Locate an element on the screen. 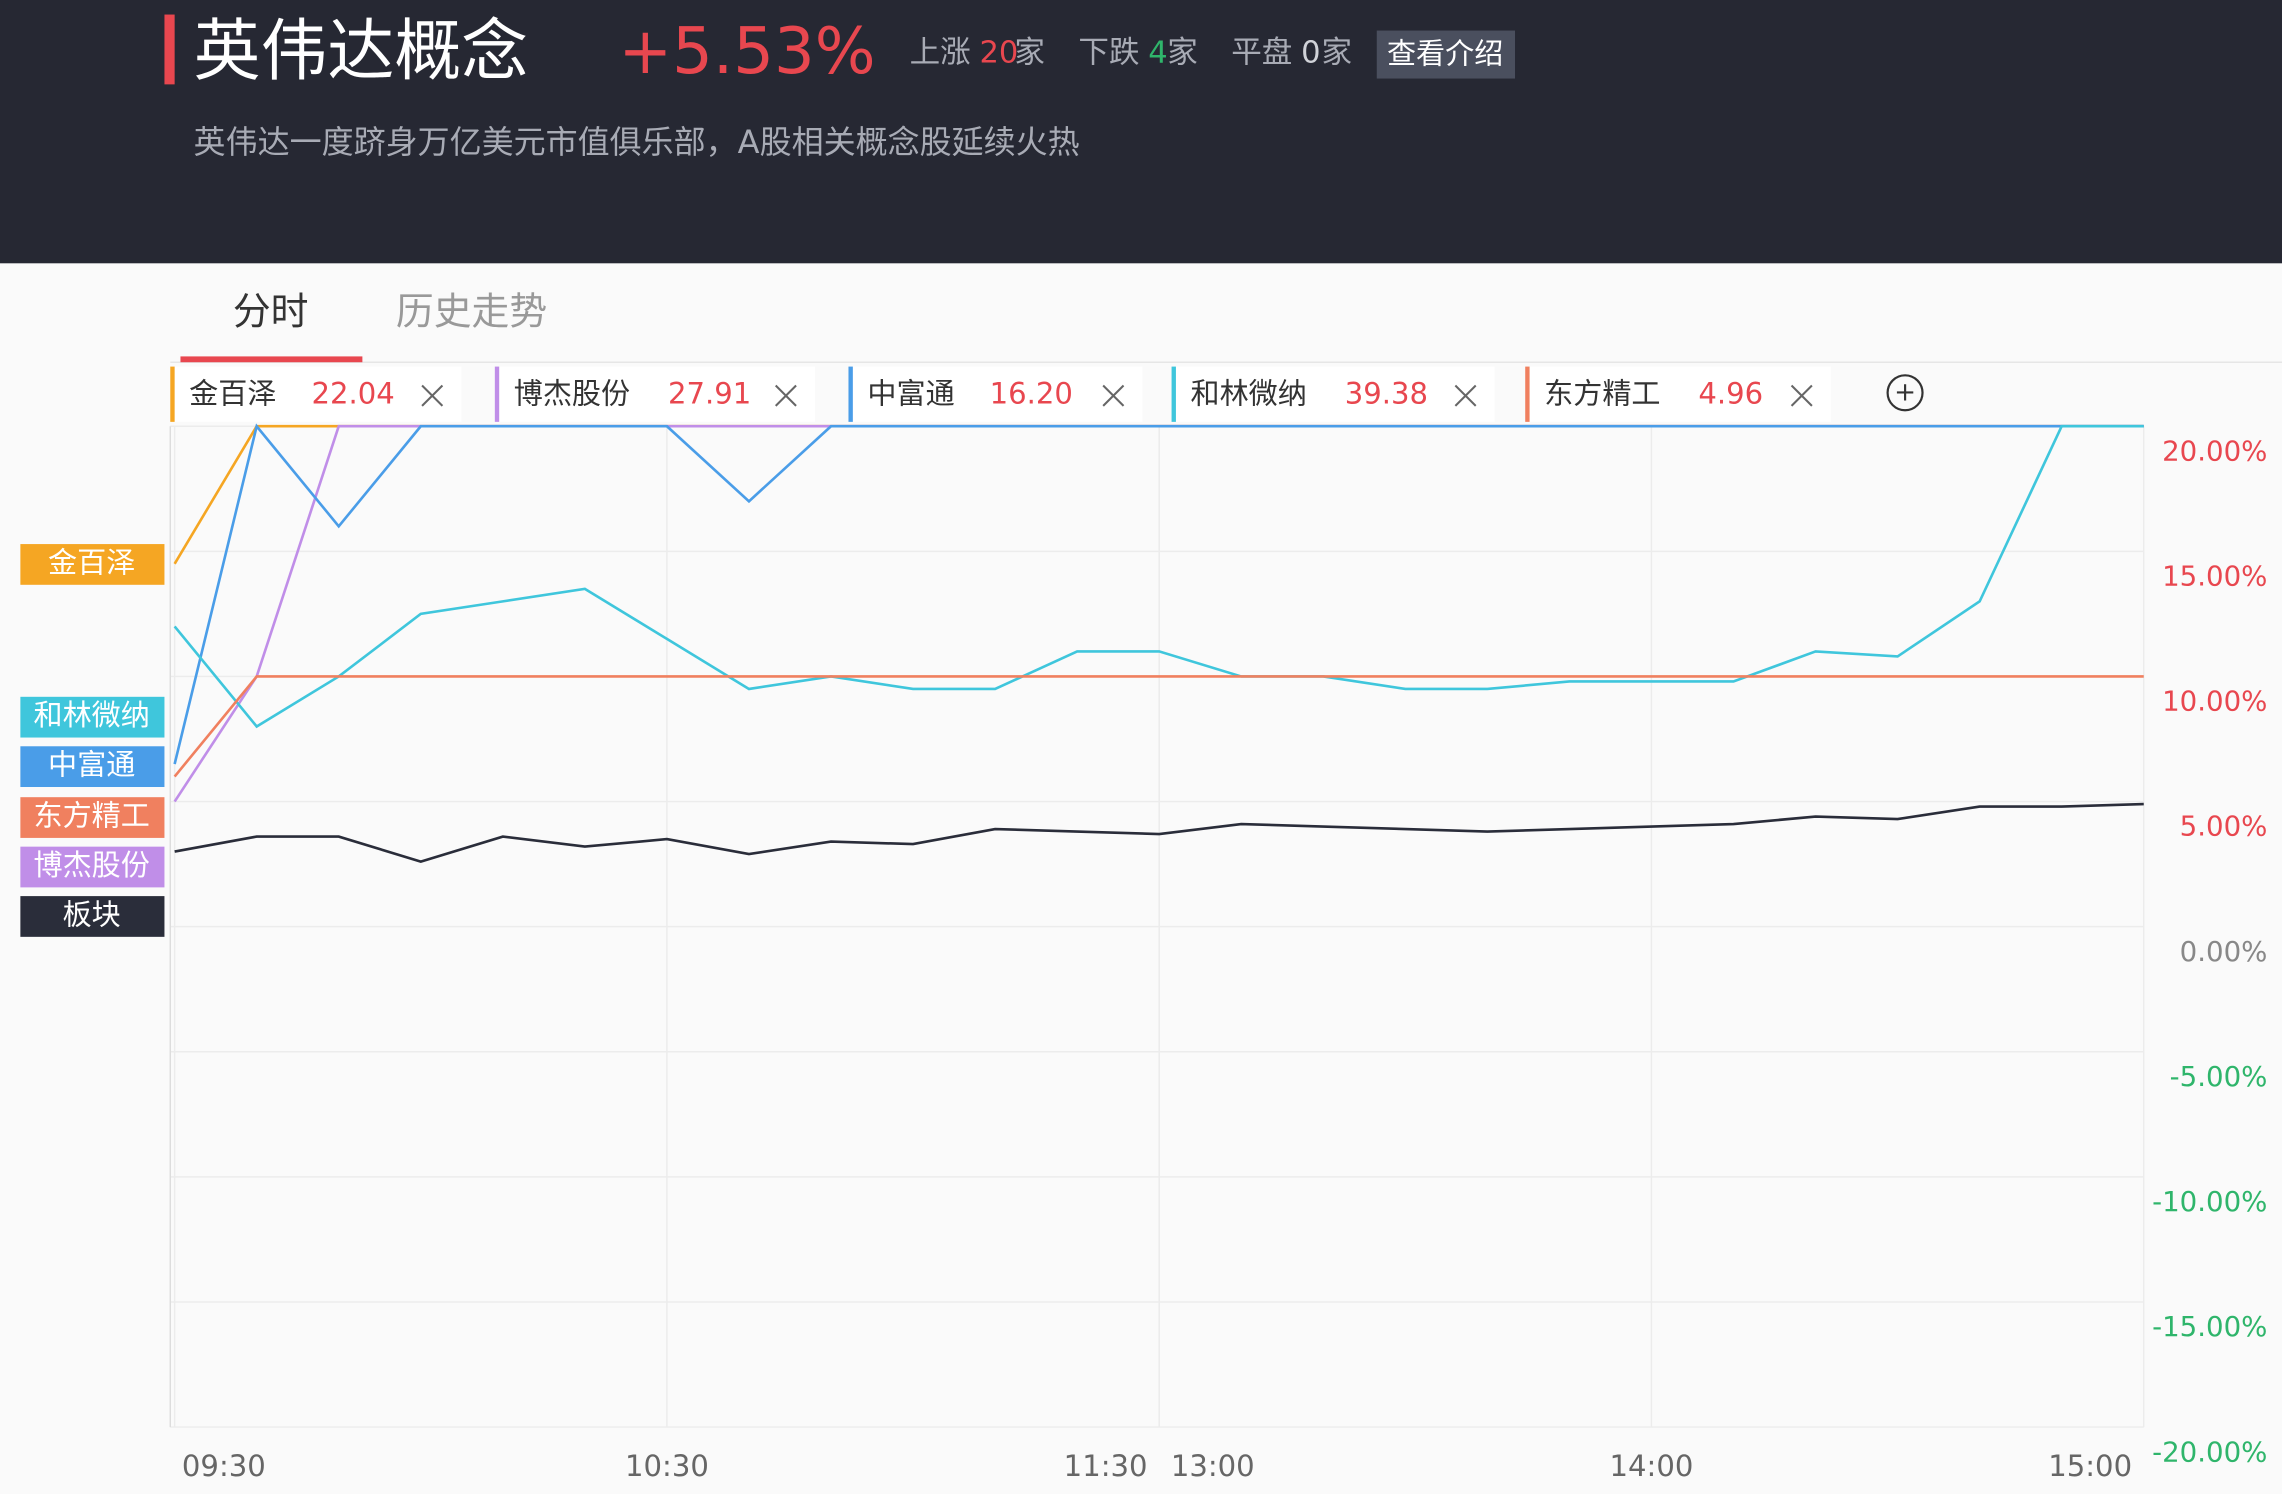 The image size is (2282, 1494). legend-price: 27.91 is located at coordinates (709, 394).